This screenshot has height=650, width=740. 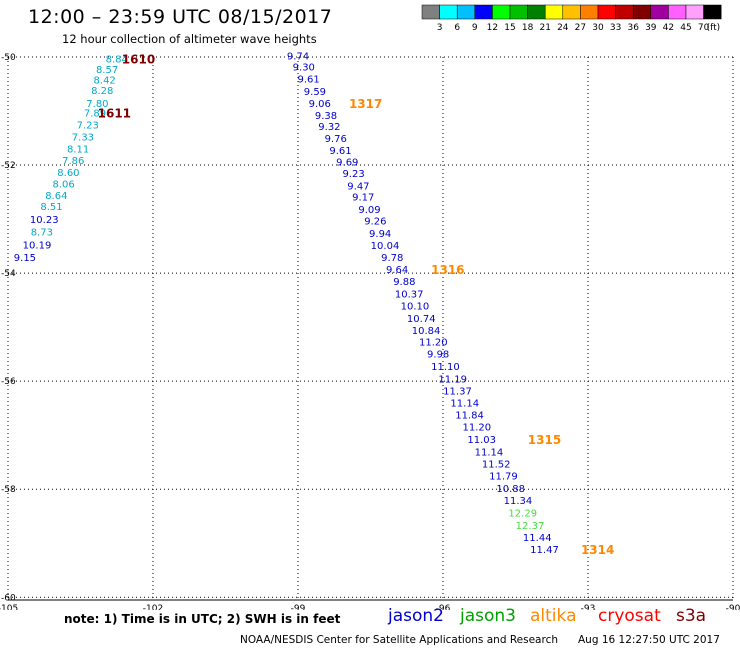 I want to click on colorbar-label: 39, so click(x=651, y=28).